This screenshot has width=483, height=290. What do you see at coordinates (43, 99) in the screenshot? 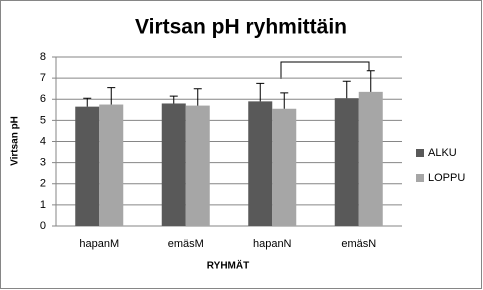
I see `y-tick-label: 6` at bounding box center [43, 99].